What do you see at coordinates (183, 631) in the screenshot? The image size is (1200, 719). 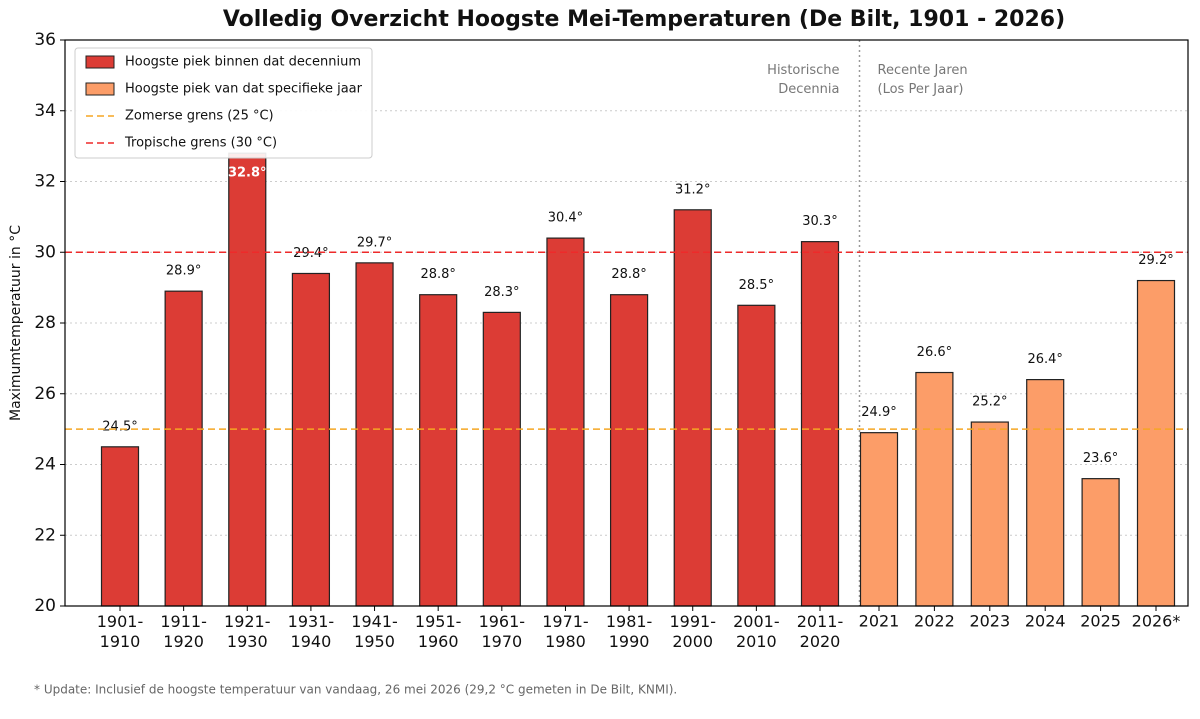 I see `x-tick-label: 1911-1920` at bounding box center [183, 631].